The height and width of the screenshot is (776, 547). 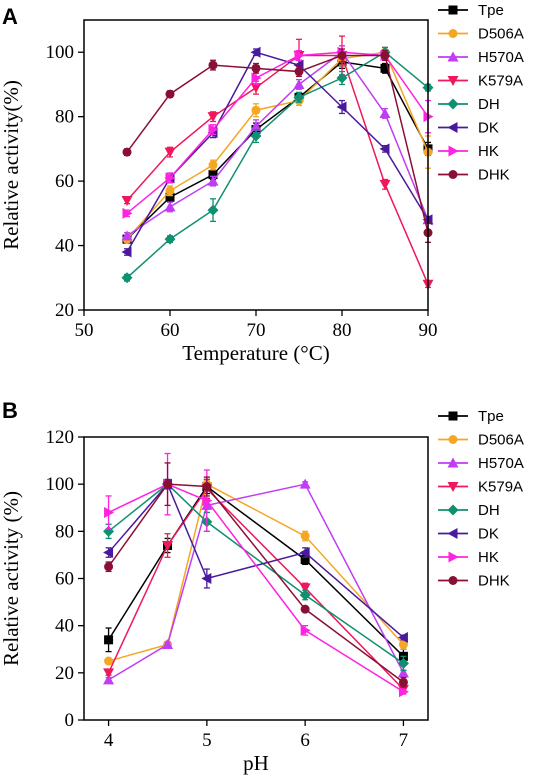 I want to click on panel-a-x-tick-label: 70, so click(x=256, y=330).